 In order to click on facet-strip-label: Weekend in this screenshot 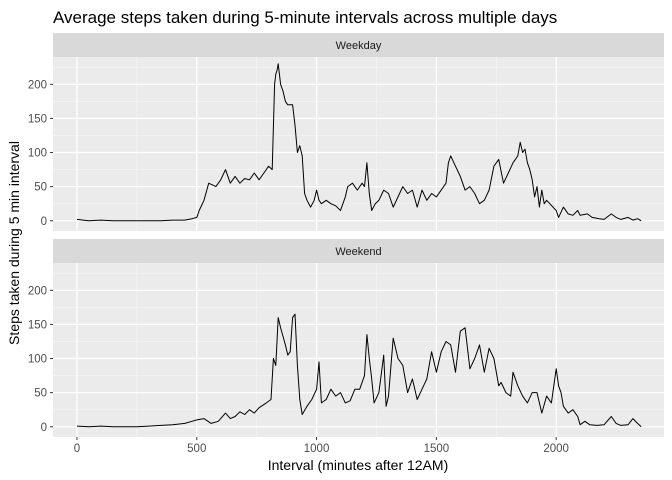, I will do `click(358, 252)`.